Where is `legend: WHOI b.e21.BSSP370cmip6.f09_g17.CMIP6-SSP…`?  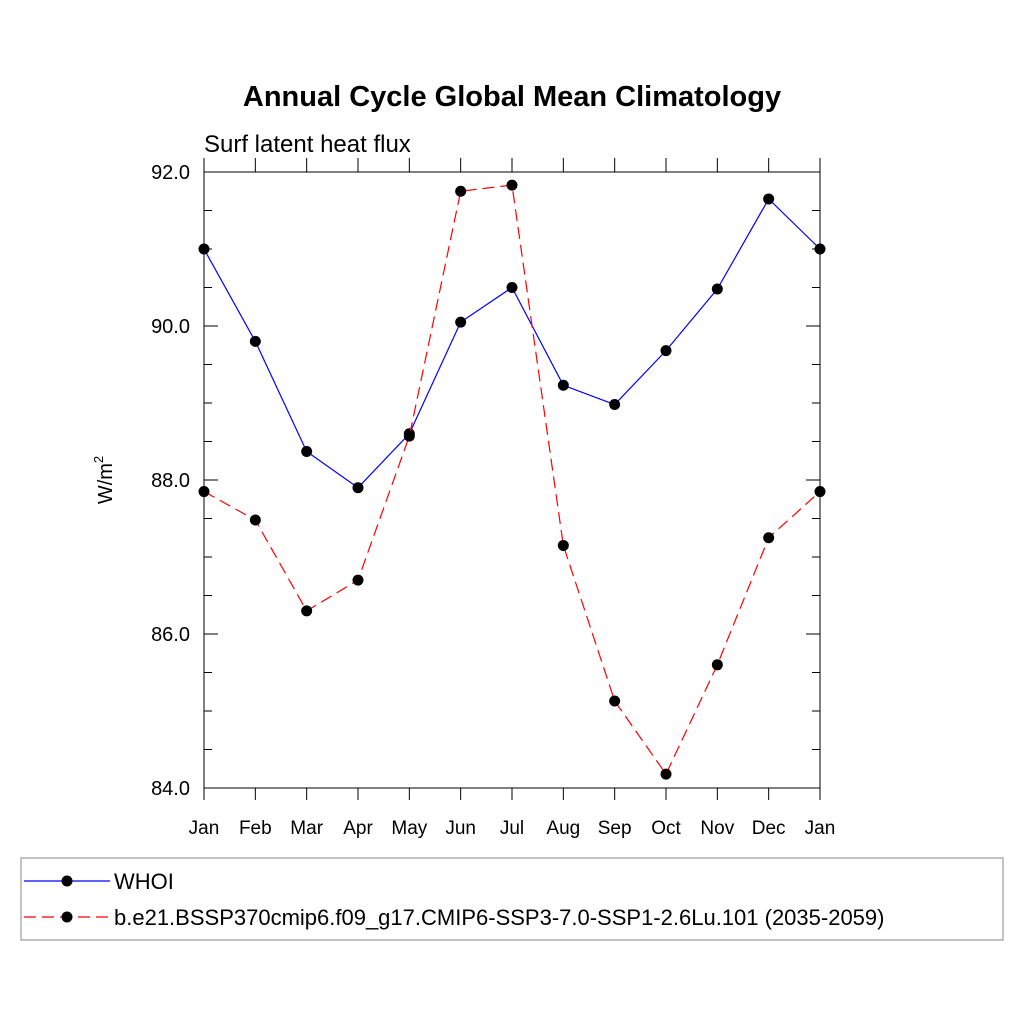 legend: WHOI b.e21.BSSP370cmip6.f09_g17.CMIP6-SSP… is located at coordinates (454, 899).